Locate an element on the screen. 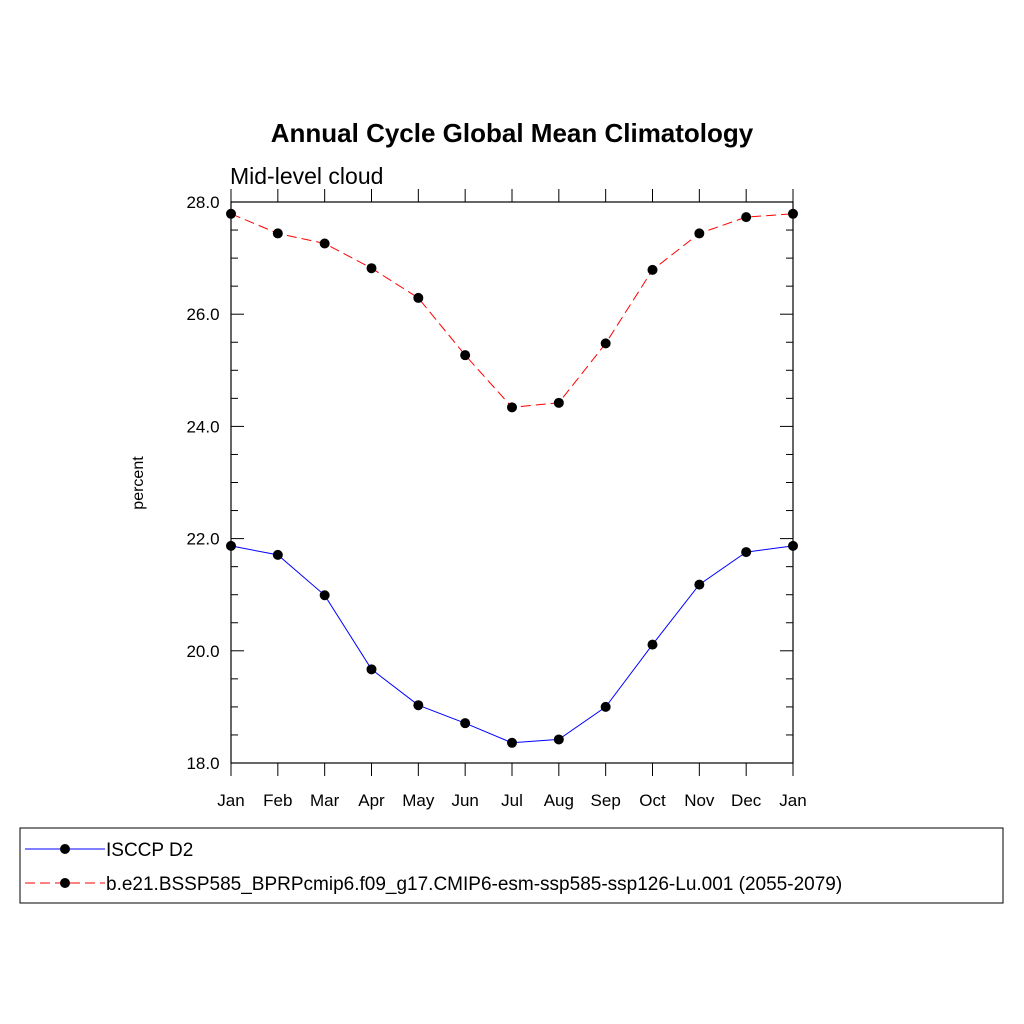  chart-title: Annual Cycle Global Mean Climatology is located at coordinates (512, 133).